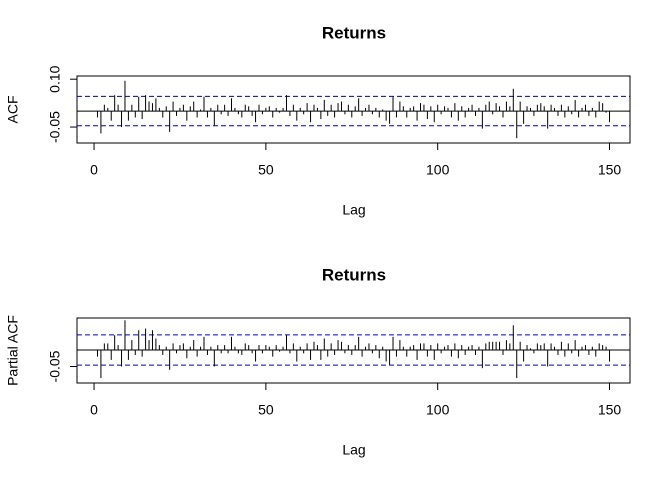  Describe the element at coordinates (13, 110) in the screenshot. I see `y-axis-label: ACF` at that location.